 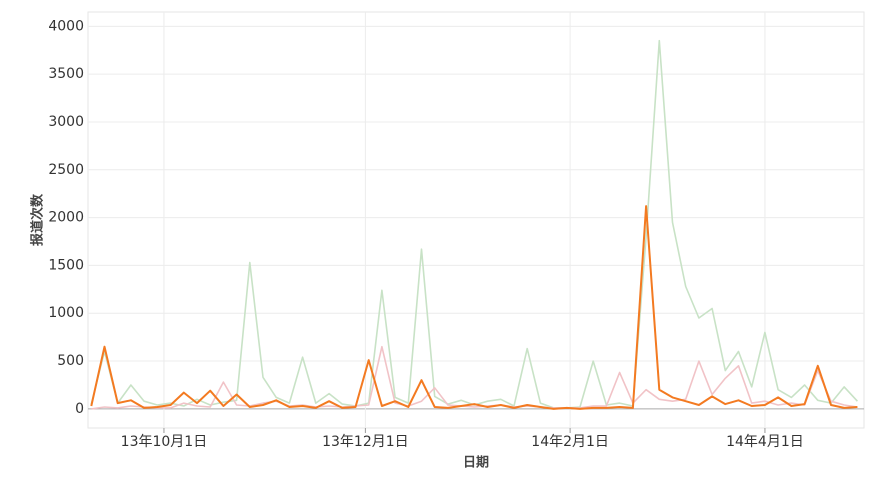 What do you see at coordinates (476, 463) in the screenshot?
I see `x-axis-title: 日期` at bounding box center [476, 463].